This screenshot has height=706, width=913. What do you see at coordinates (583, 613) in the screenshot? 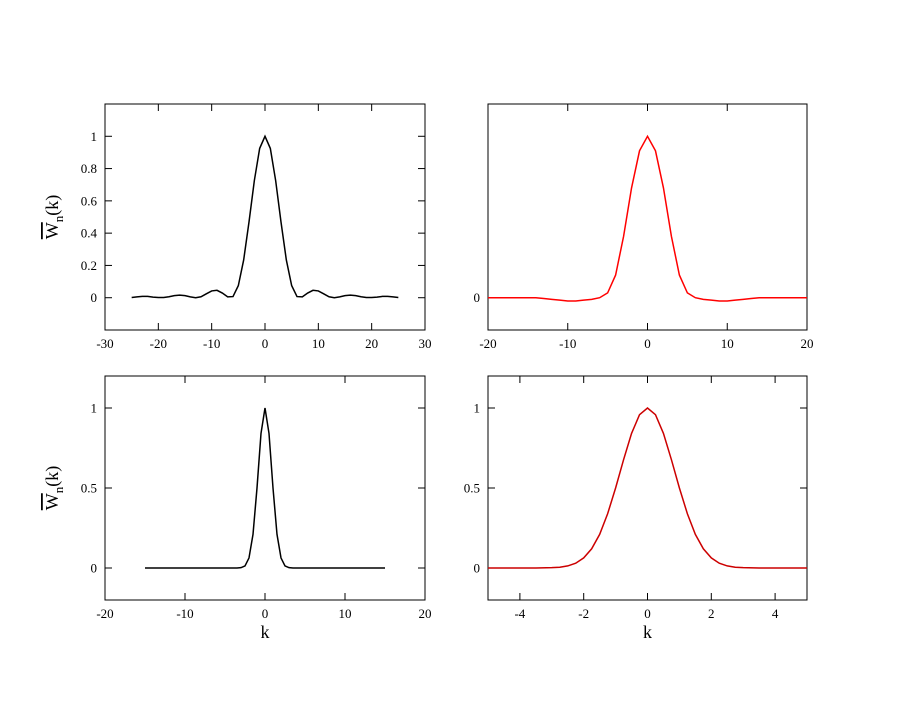
I see `x-tick-label: -2` at bounding box center [583, 613].